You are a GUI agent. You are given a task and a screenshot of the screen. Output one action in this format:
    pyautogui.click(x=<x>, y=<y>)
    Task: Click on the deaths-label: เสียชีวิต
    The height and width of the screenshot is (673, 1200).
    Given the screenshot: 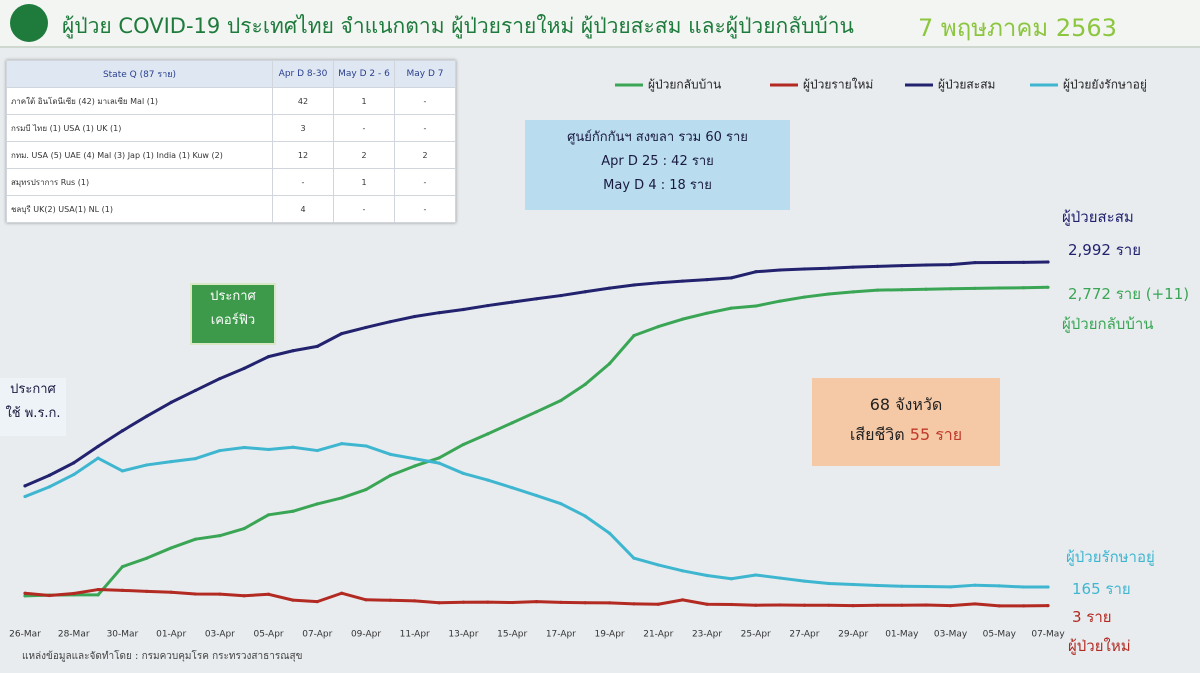 What is the action you would take?
    pyautogui.click(x=877, y=434)
    